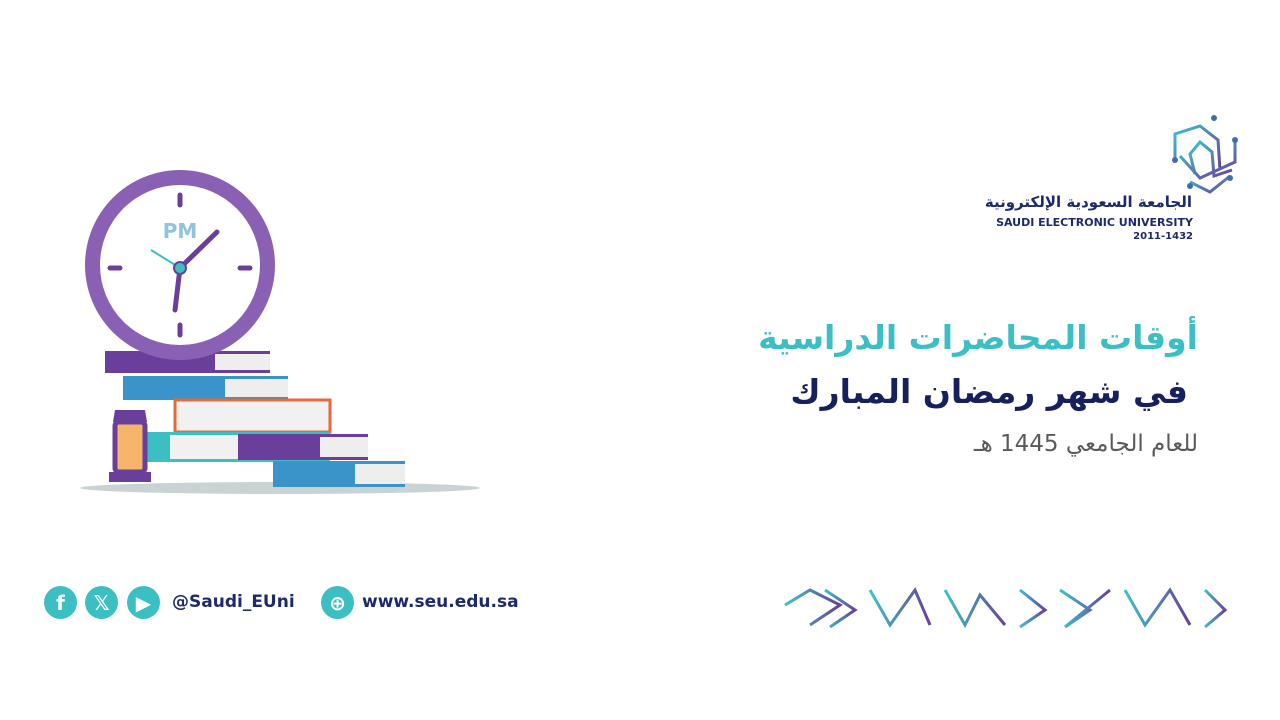 The width and height of the screenshot is (1280, 720). What do you see at coordinates (337, 602) in the screenshot?
I see `globe-icon: ⊕` at bounding box center [337, 602].